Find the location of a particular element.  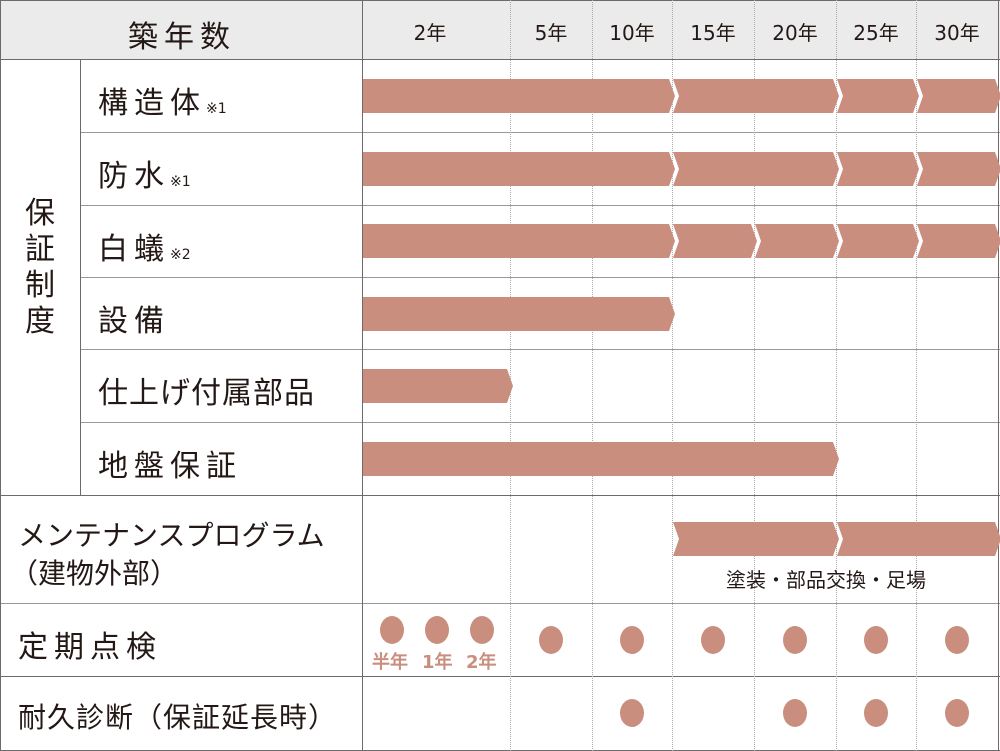

row-label-waterproof: 防水※1 is located at coordinates (144, 176).